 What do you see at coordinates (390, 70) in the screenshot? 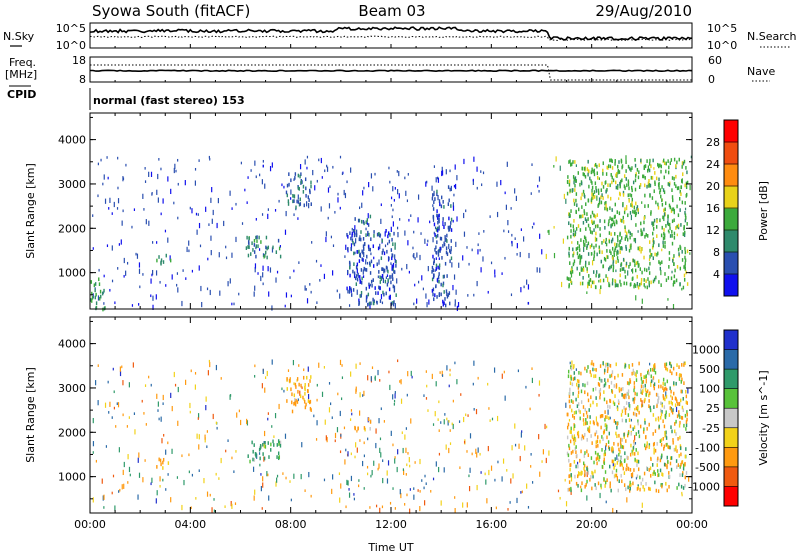
I see `freq-panel: Freq. [MHz] 18 8 60 0 Nave` at bounding box center [390, 70].